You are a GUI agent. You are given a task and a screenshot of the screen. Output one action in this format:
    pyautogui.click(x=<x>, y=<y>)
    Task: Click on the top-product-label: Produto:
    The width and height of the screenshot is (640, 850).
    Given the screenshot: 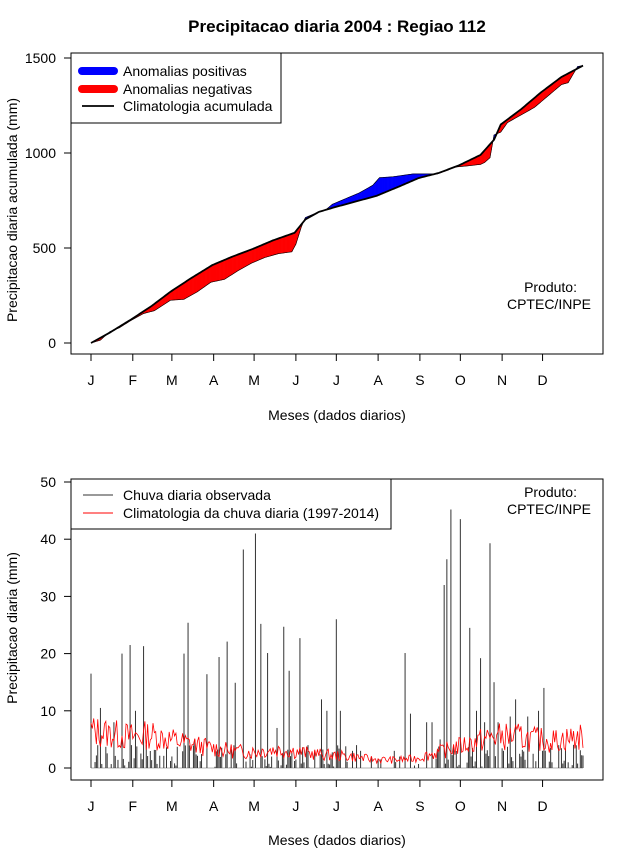 What is the action you would take?
    pyautogui.click(x=550, y=287)
    